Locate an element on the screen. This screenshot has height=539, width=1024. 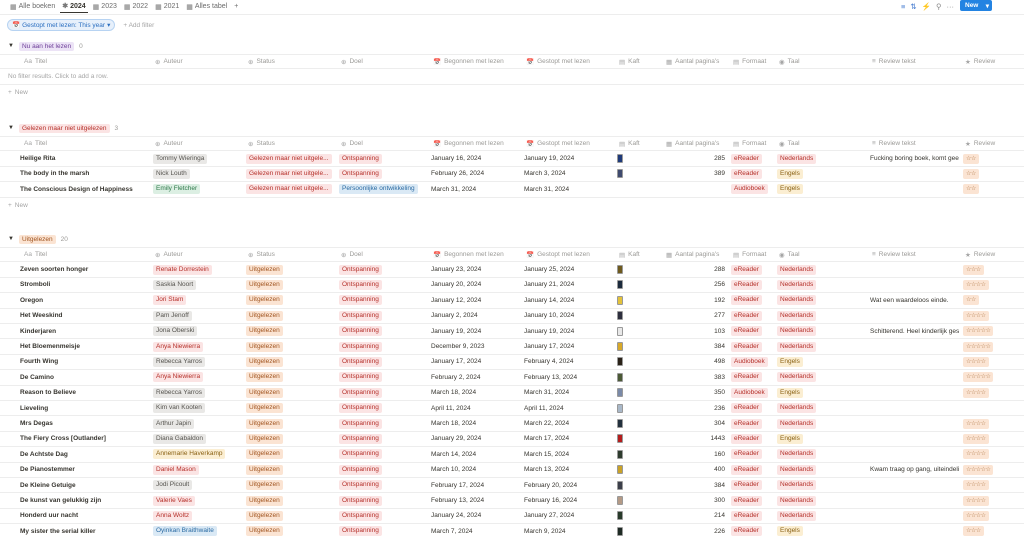
cell-pages: 384 is located at coordinates (719, 347).